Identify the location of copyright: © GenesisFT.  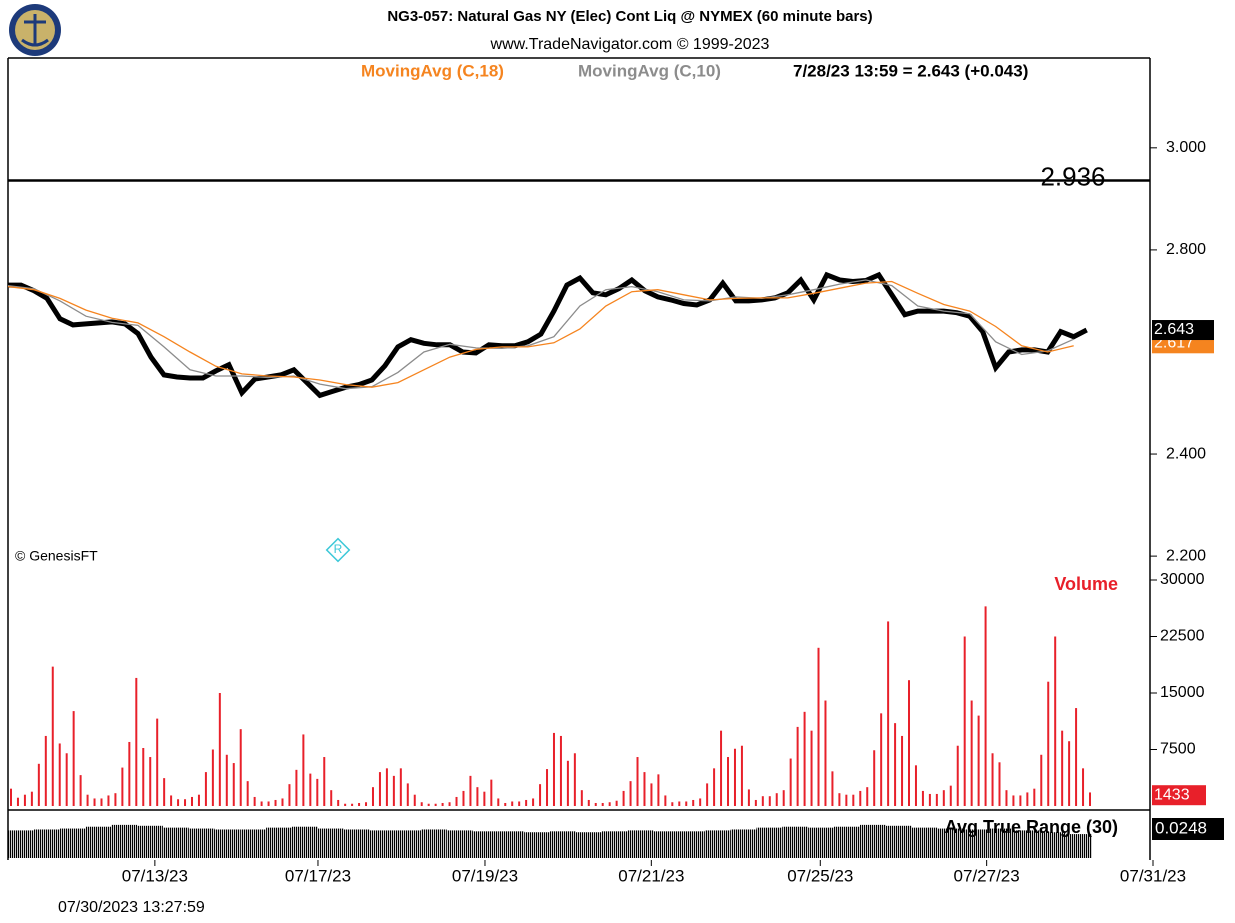
(56, 556).